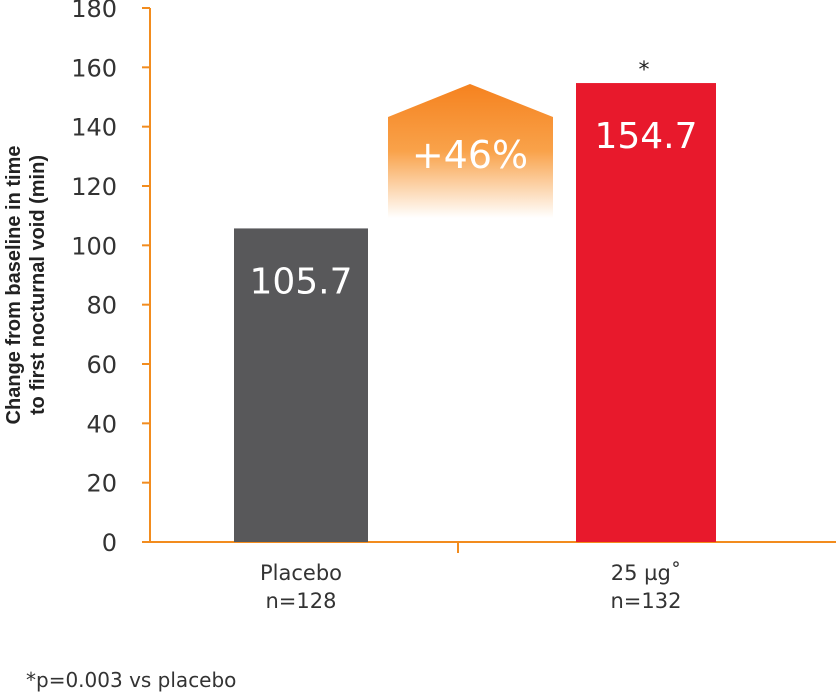 The image size is (836, 696). I want to click on y-tick-label: 140, so click(94, 128).